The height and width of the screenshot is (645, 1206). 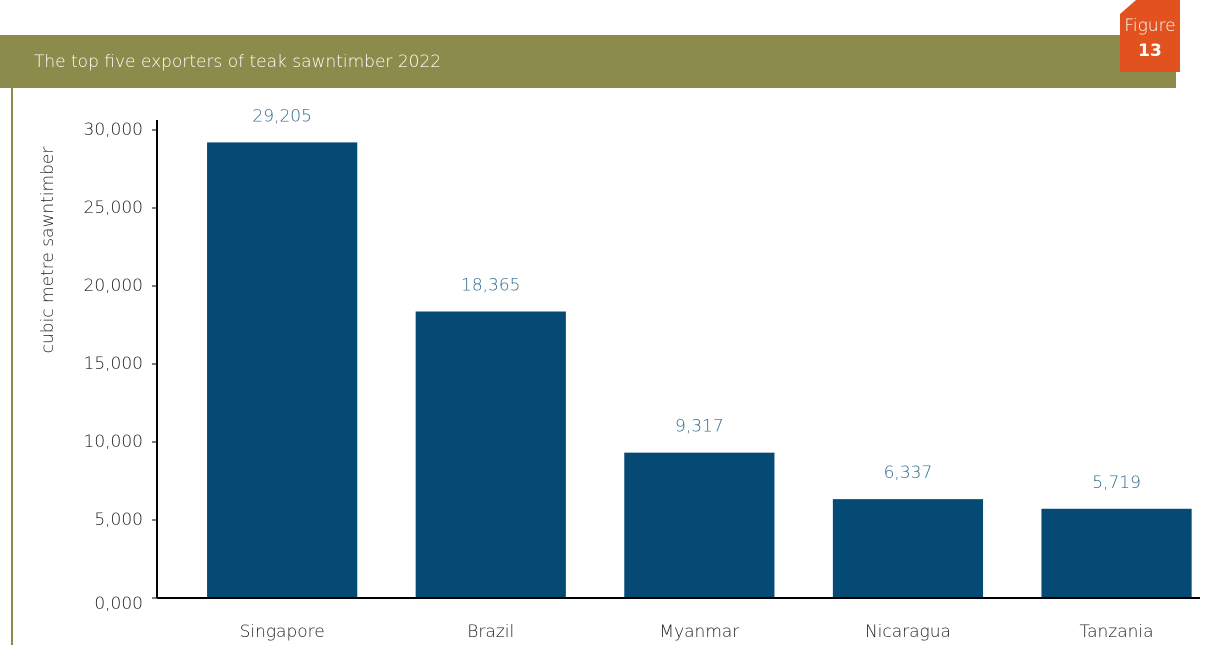 What do you see at coordinates (118, 604) in the screenshot?
I see `y-tick-label: 0,000` at bounding box center [118, 604].